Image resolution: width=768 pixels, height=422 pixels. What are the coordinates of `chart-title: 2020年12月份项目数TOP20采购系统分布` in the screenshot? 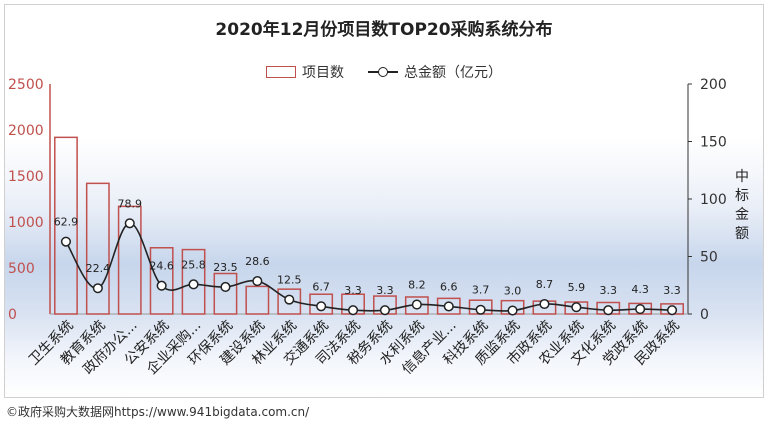 It's located at (384, 30).